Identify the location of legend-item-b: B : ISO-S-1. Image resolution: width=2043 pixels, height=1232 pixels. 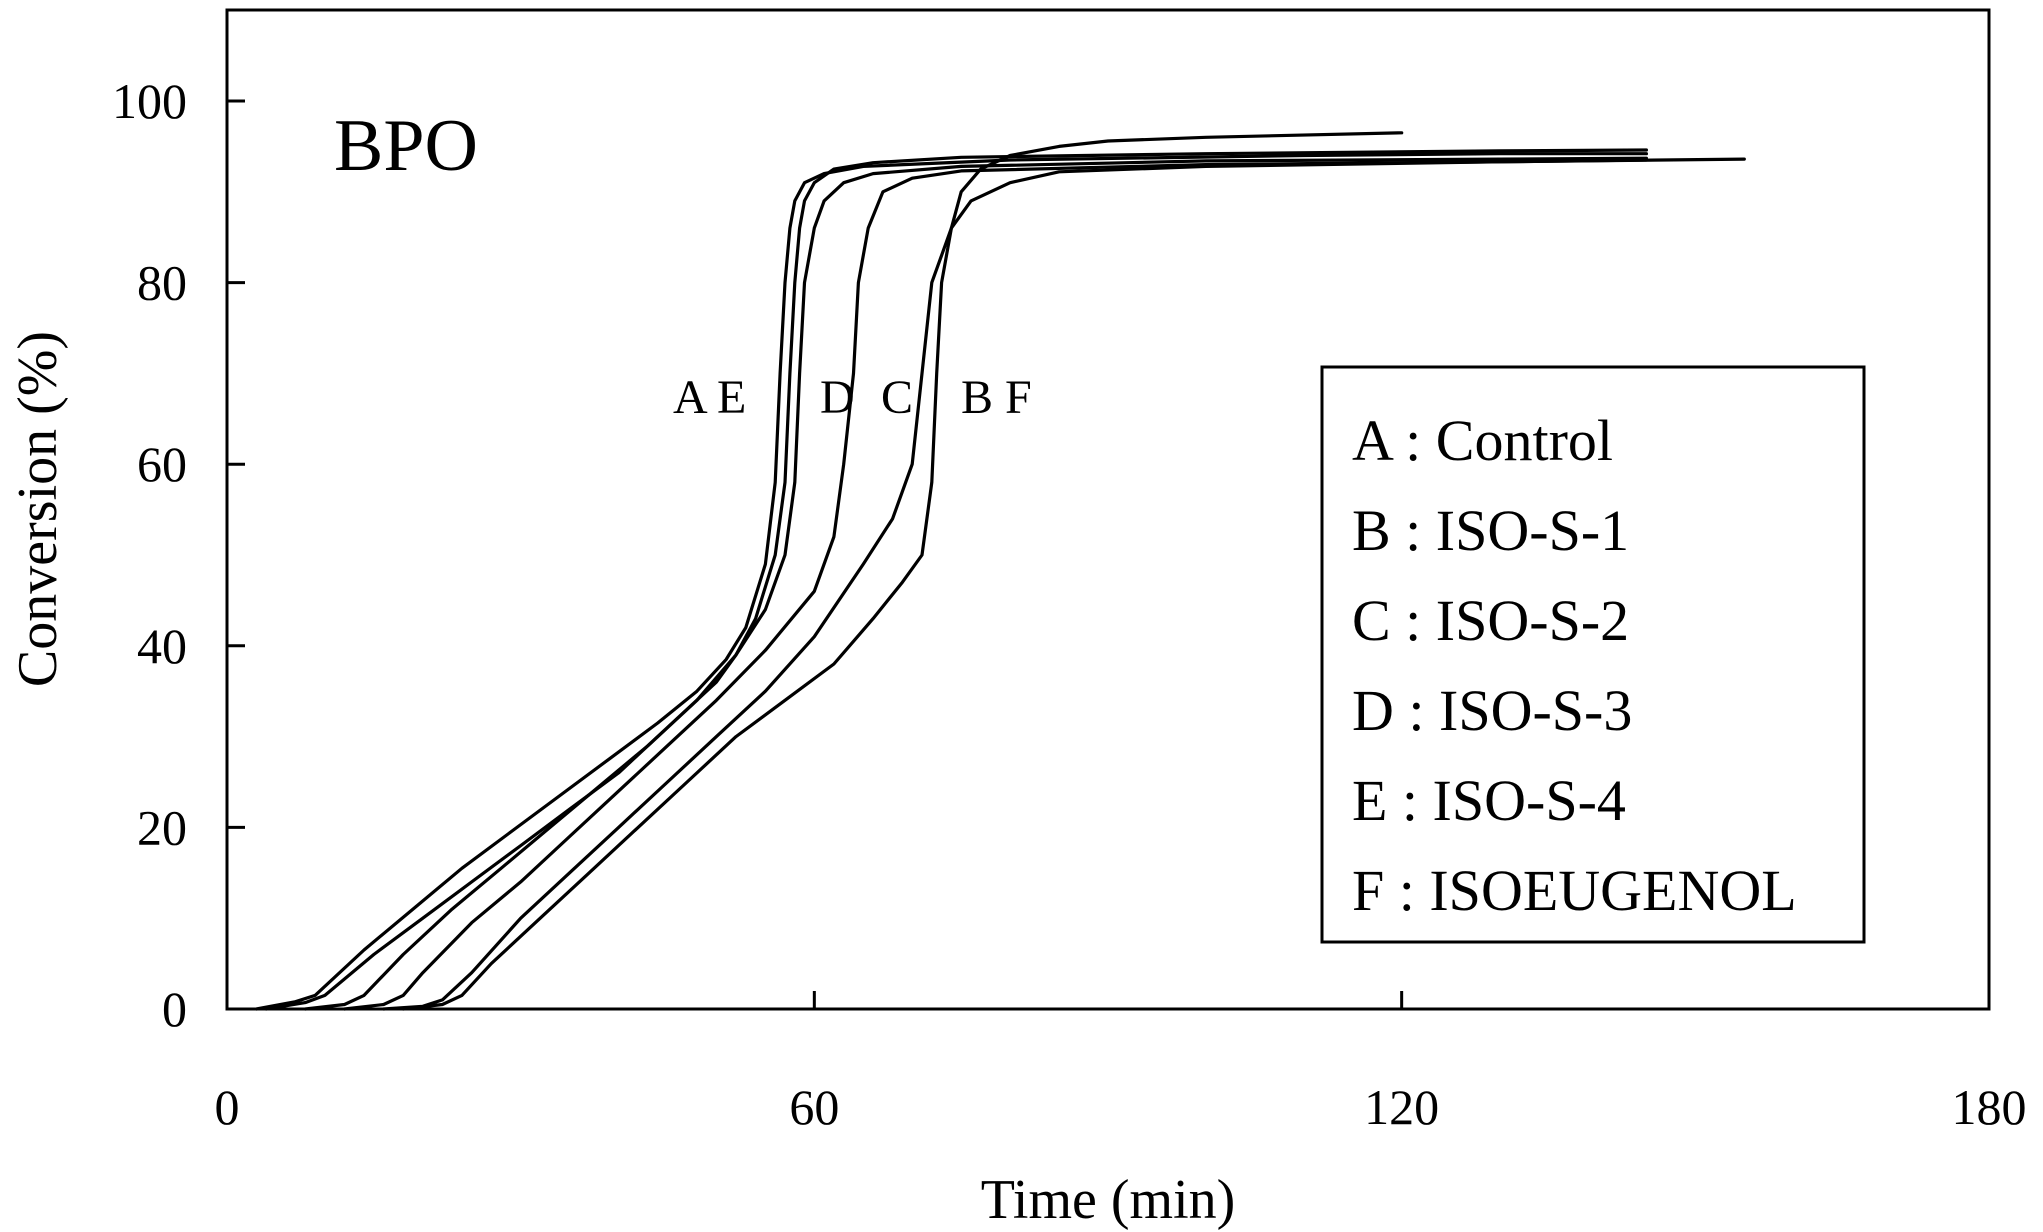
(1490, 530).